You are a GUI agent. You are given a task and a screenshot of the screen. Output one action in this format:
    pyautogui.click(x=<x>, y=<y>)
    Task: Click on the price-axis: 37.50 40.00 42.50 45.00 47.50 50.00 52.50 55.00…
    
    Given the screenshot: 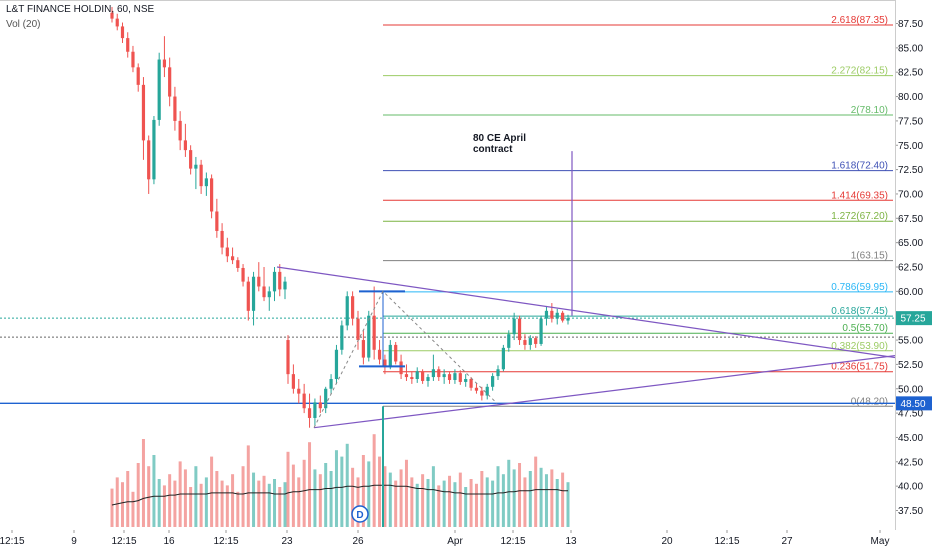 What is the action you would take?
    pyautogui.click(x=913, y=265)
    